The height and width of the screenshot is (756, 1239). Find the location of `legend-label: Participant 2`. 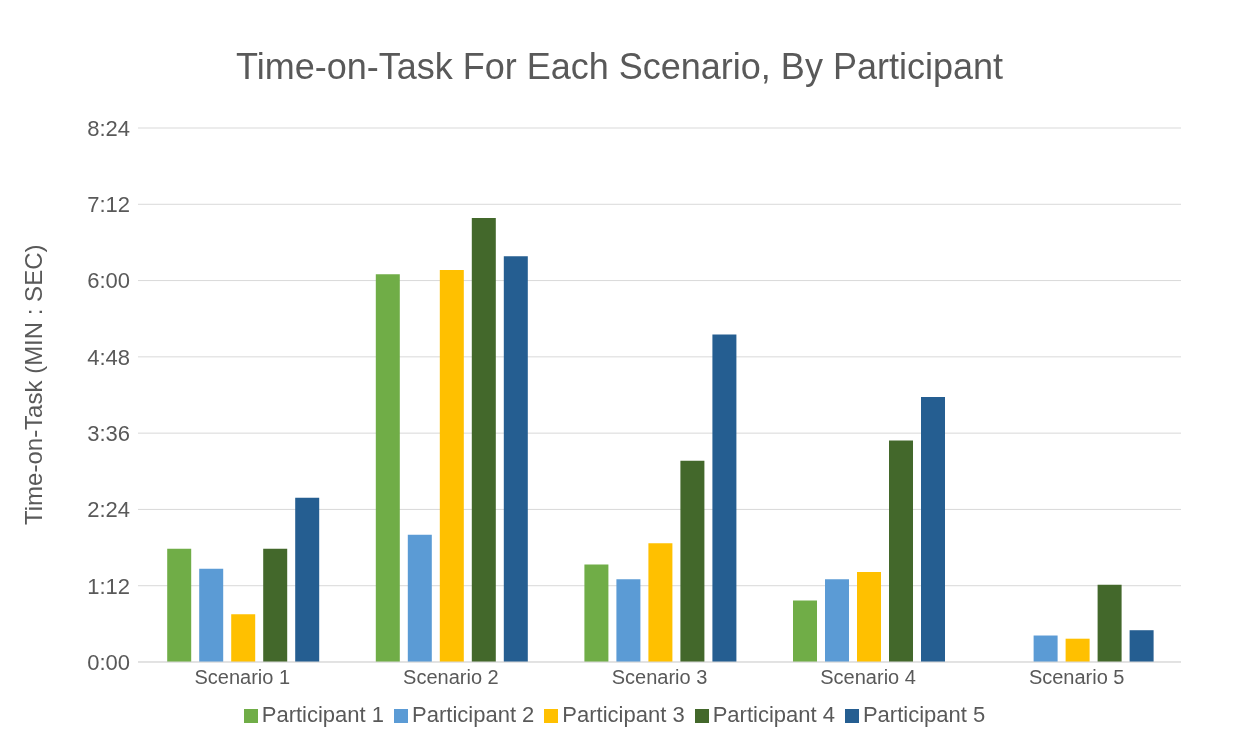

legend-label: Participant 2 is located at coordinates (473, 714).